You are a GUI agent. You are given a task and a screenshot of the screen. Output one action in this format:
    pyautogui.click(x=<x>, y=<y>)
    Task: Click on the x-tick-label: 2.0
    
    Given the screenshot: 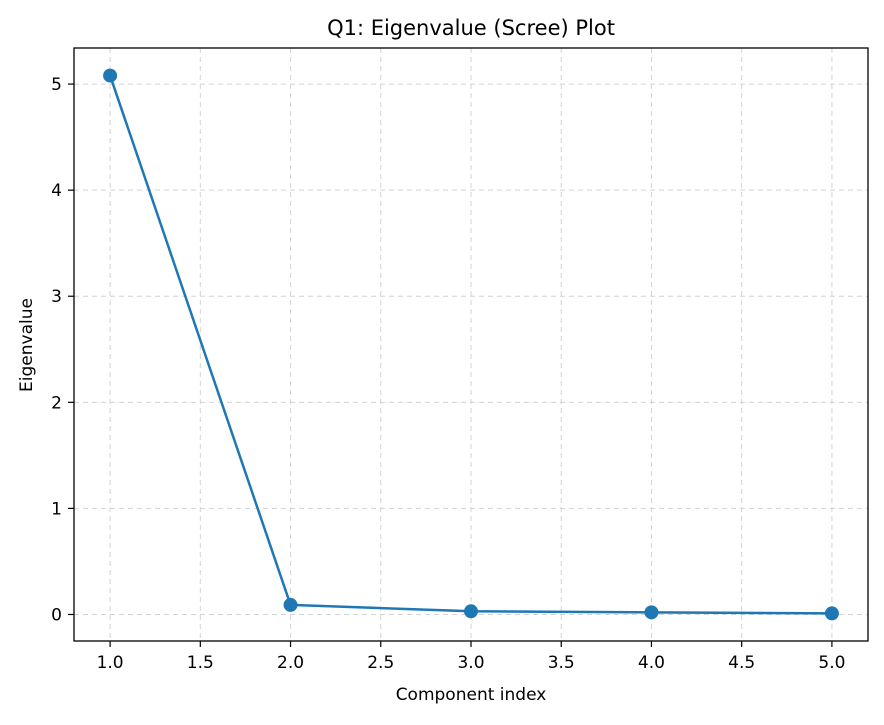 What is the action you would take?
    pyautogui.click(x=290, y=663)
    